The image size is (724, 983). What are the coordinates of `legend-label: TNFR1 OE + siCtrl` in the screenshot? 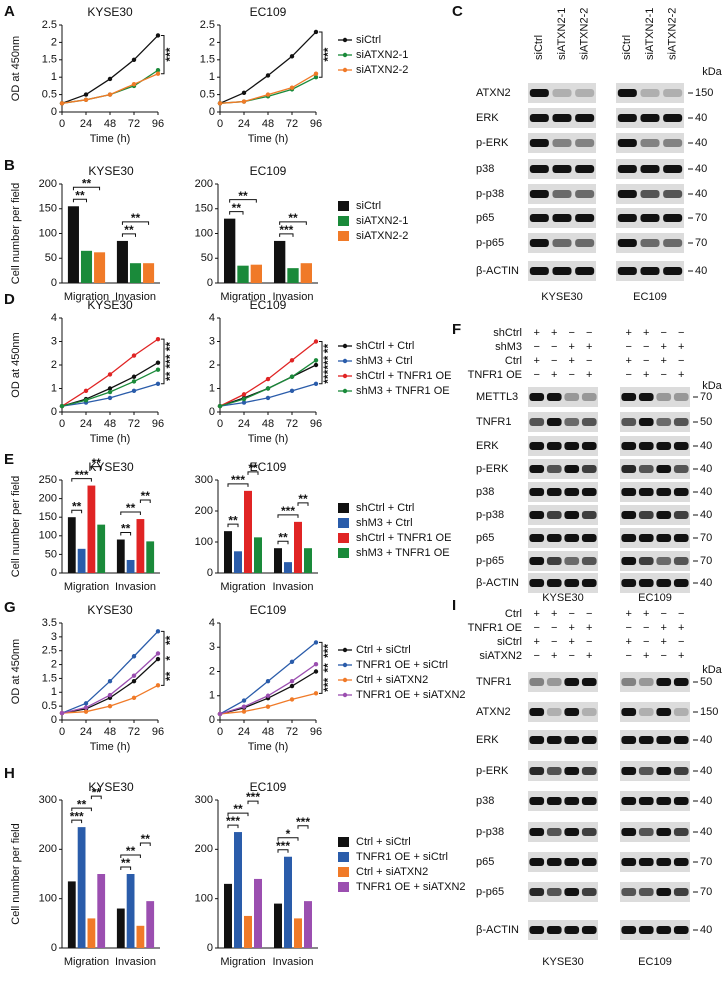 It's located at (402, 665).